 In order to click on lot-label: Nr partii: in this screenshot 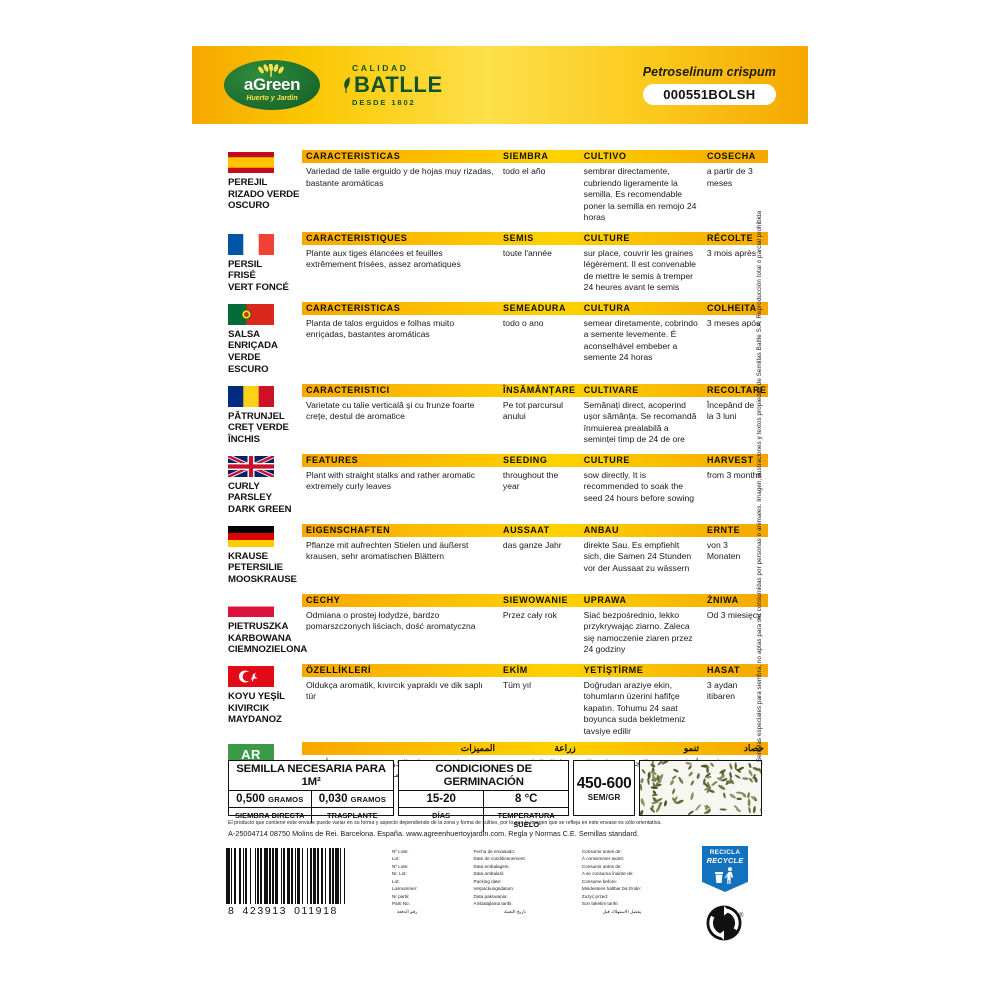, I will do `click(401, 896)`.